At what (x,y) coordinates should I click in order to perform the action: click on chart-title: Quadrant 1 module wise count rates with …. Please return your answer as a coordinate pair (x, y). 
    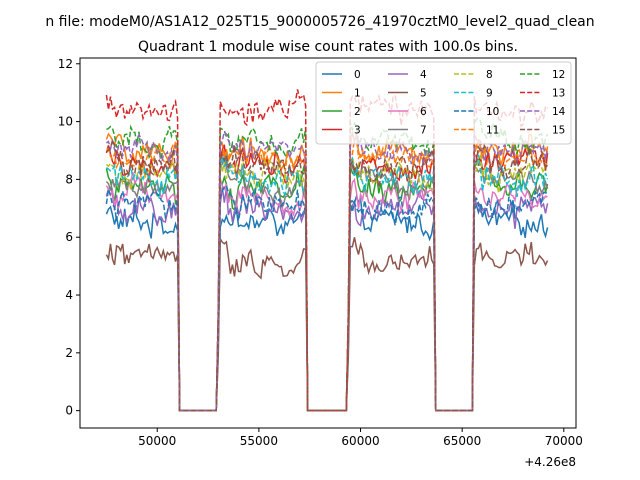
    Looking at the image, I should click on (328, 47).